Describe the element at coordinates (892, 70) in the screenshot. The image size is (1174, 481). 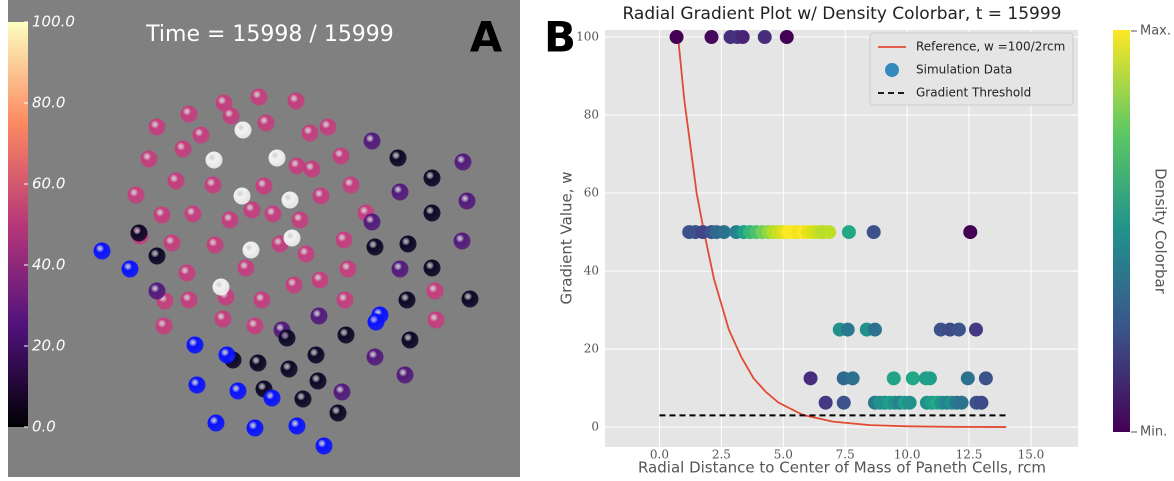
I see `legend-marker` at that location.